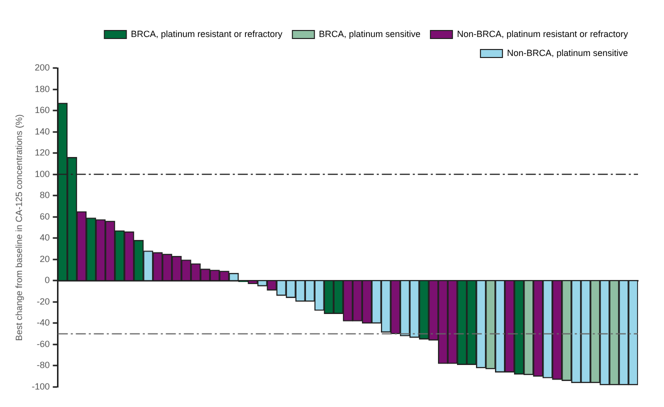 The image size is (664, 407). I want to click on legend-label: Non-BRCA, platinum sensitive, so click(567, 53).